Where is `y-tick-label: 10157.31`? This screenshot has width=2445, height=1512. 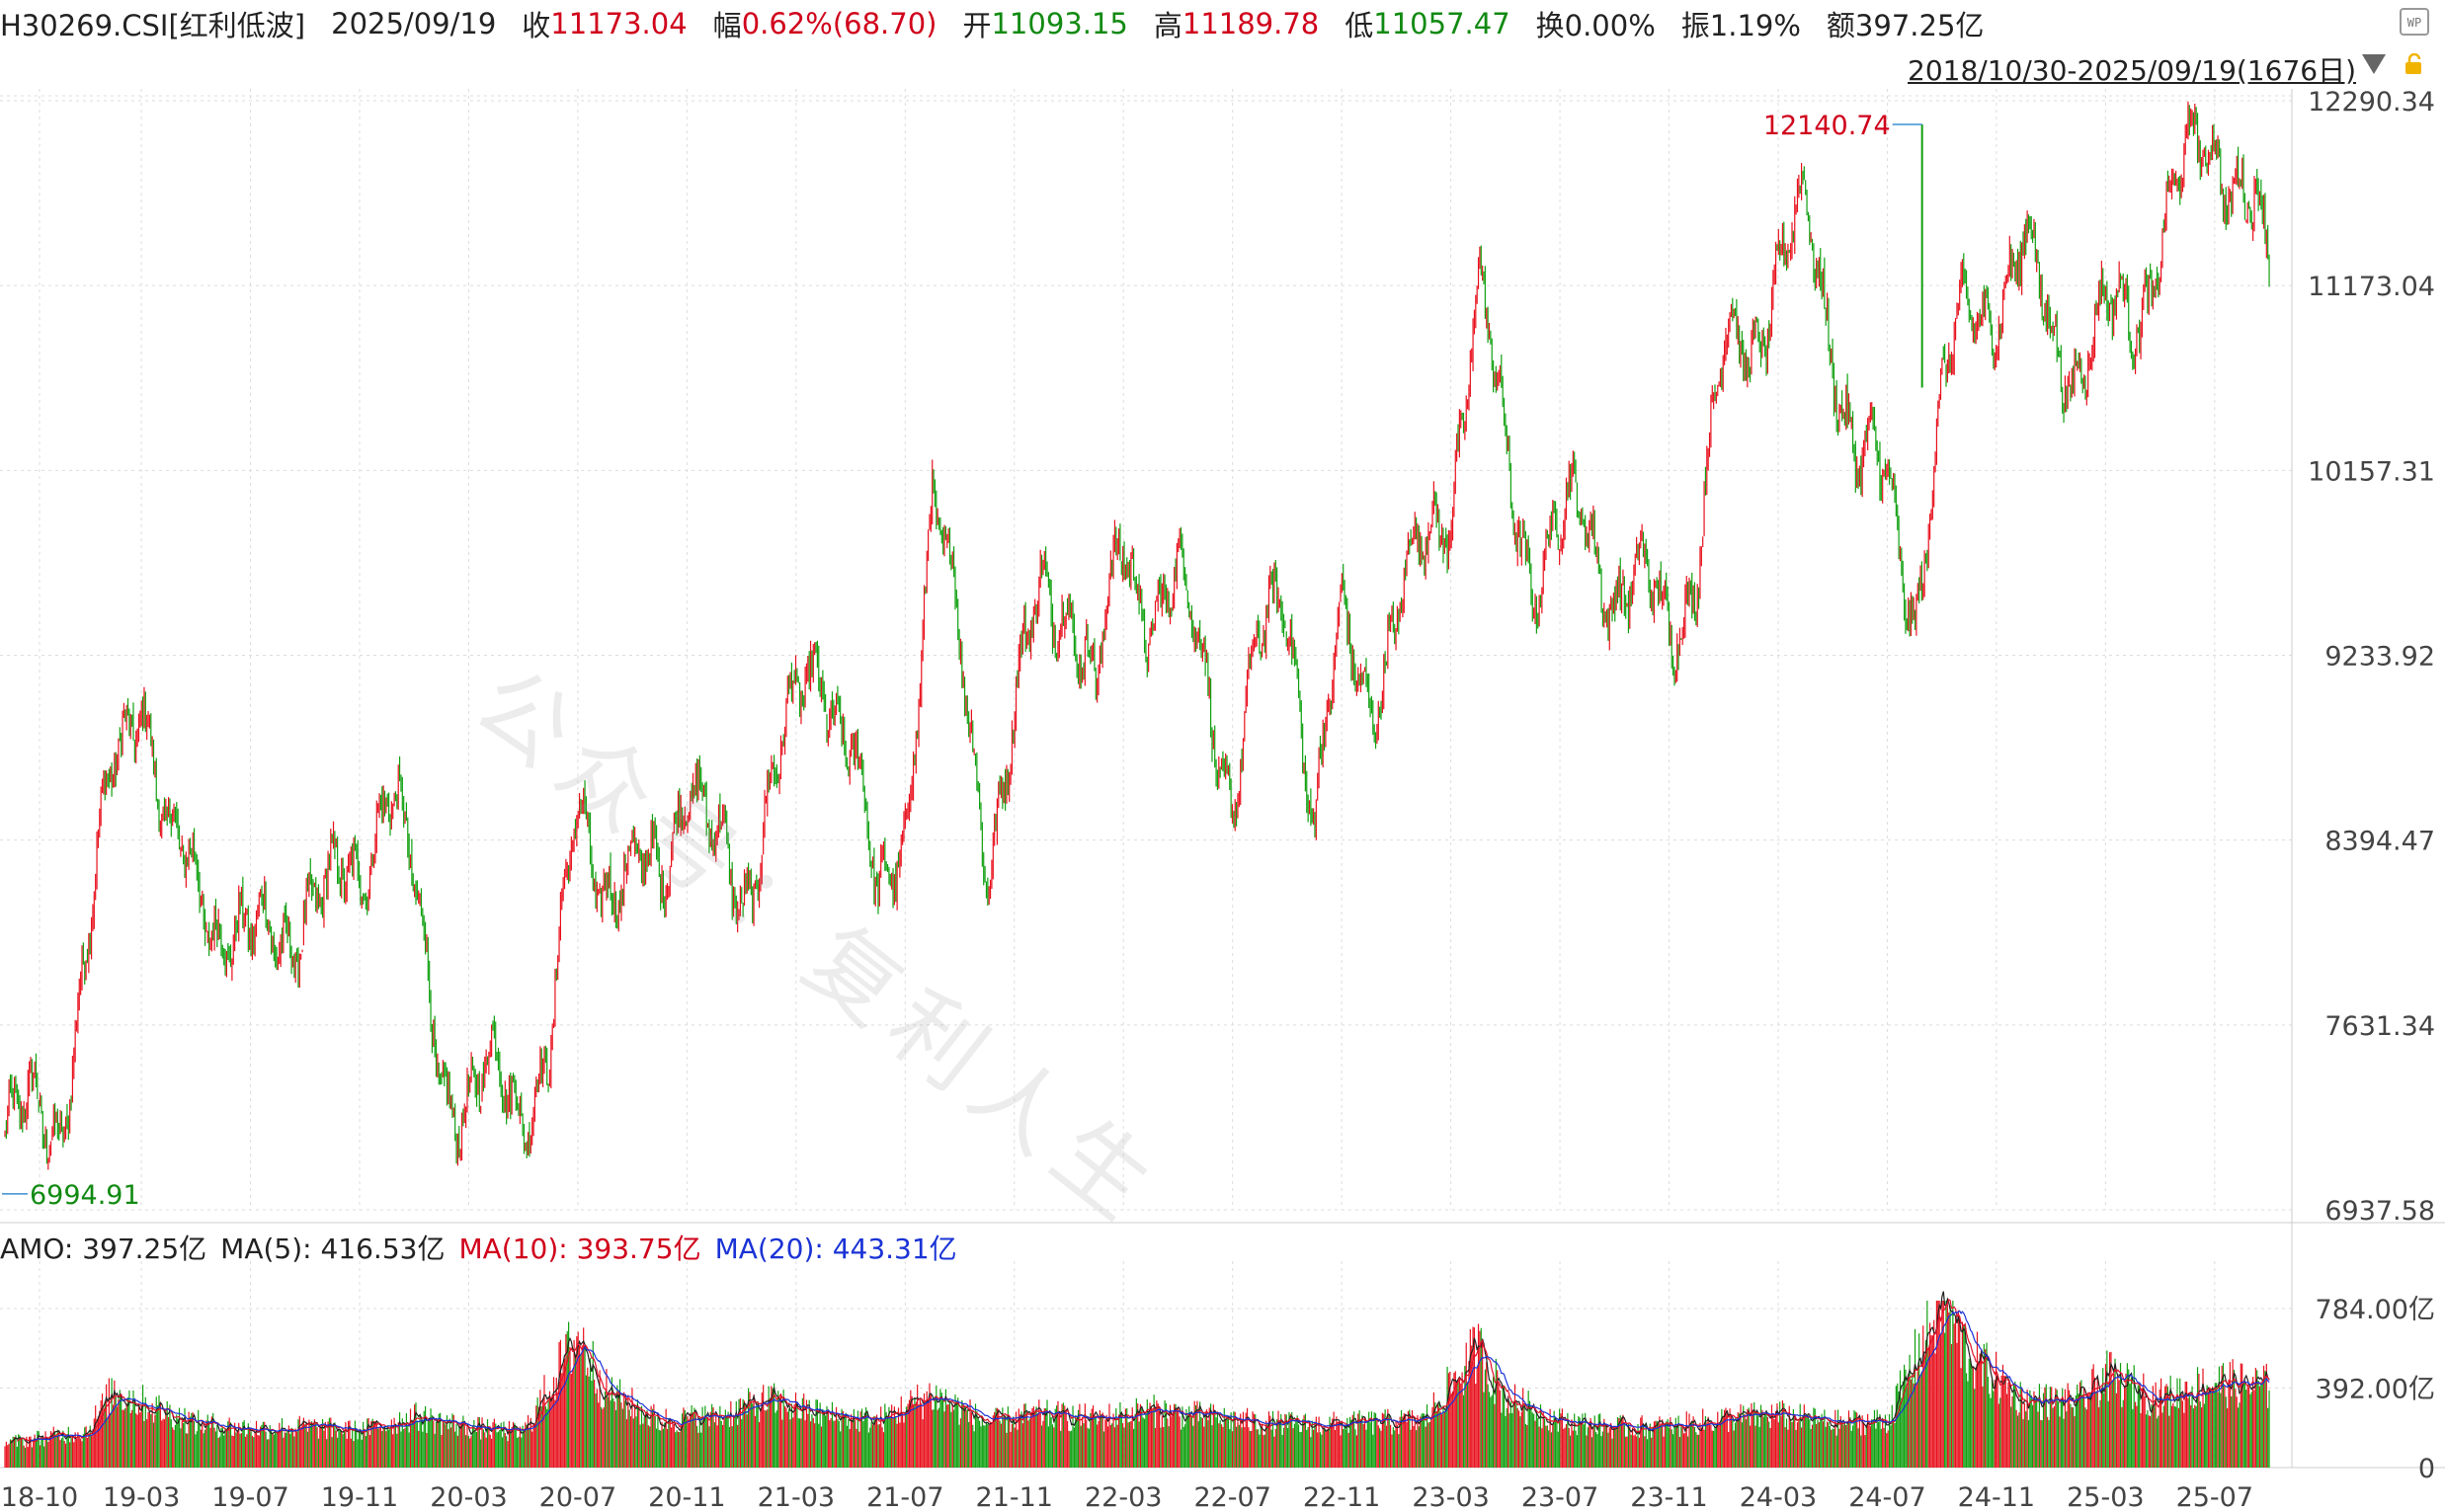
y-tick-label: 10157.31 is located at coordinates (2371, 472).